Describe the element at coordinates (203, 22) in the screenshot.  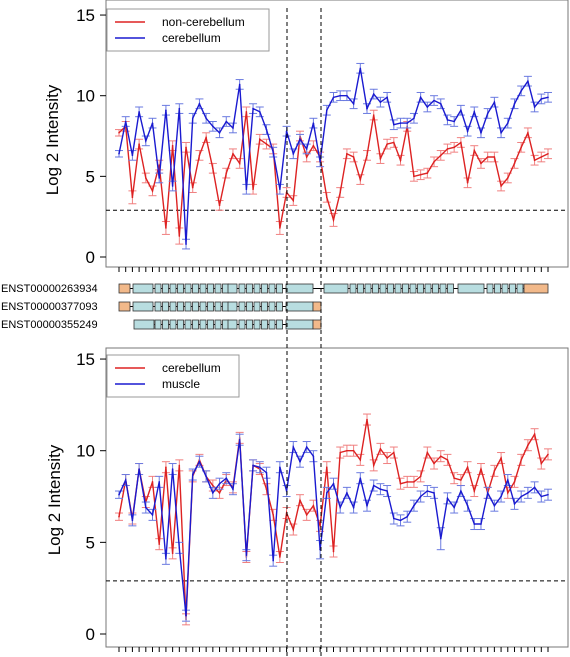
I see `top-legend-label-0: non-cerebellum` at that location.